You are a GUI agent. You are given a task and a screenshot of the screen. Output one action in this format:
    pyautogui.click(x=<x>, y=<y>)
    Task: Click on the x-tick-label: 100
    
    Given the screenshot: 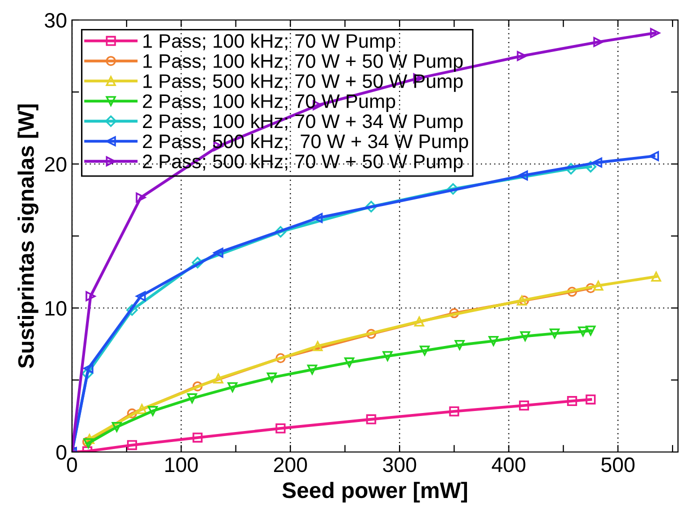 What is the action you would take?
    pyautogui.click(x=181, y=464)
    